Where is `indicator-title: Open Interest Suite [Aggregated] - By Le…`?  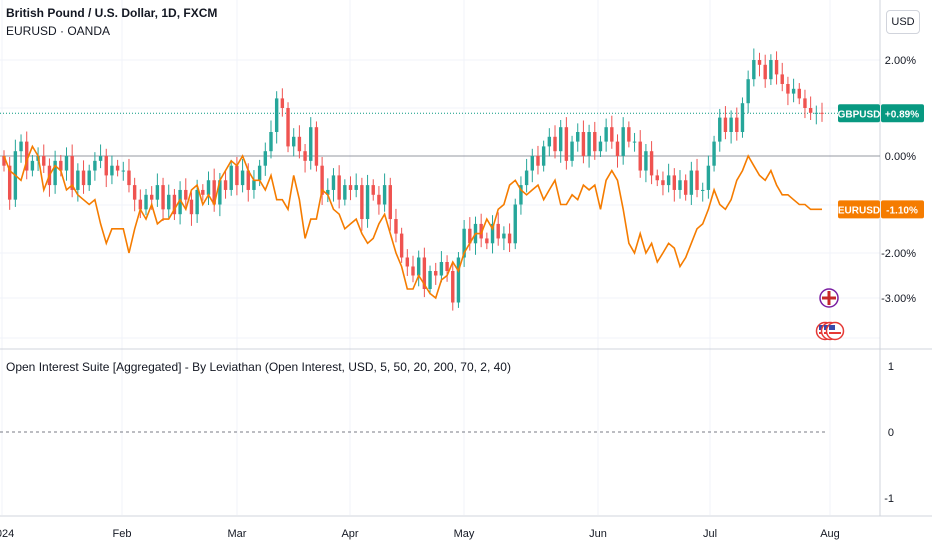 indicator-title: Open Interest Suite [Aggregated] - By Le… is located at coordinates (258, 367).